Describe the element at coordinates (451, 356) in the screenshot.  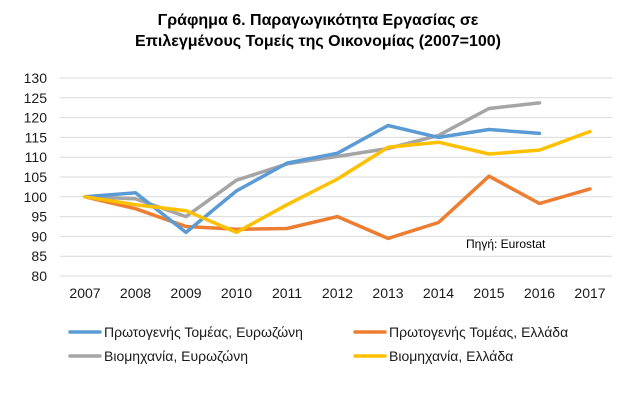
I see `legend-label-4: Βιομηχανία, Ελλάδα` at that location.